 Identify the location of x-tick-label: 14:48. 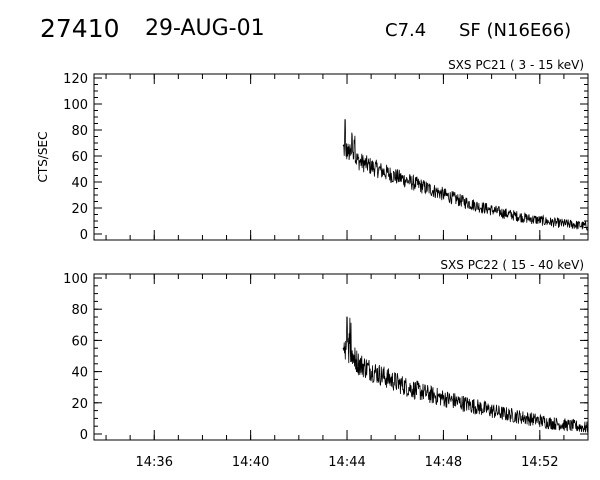
(443, 462).